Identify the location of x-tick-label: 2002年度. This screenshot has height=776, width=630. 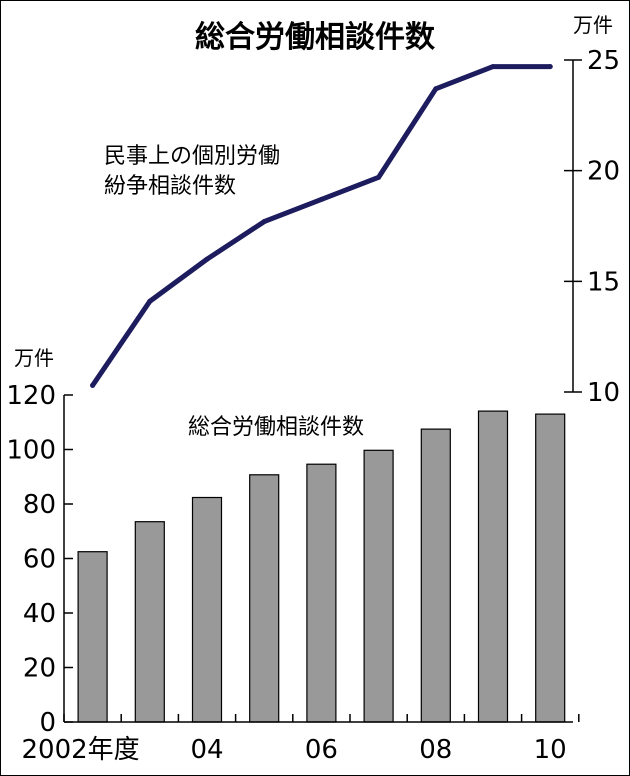
(81, 750).